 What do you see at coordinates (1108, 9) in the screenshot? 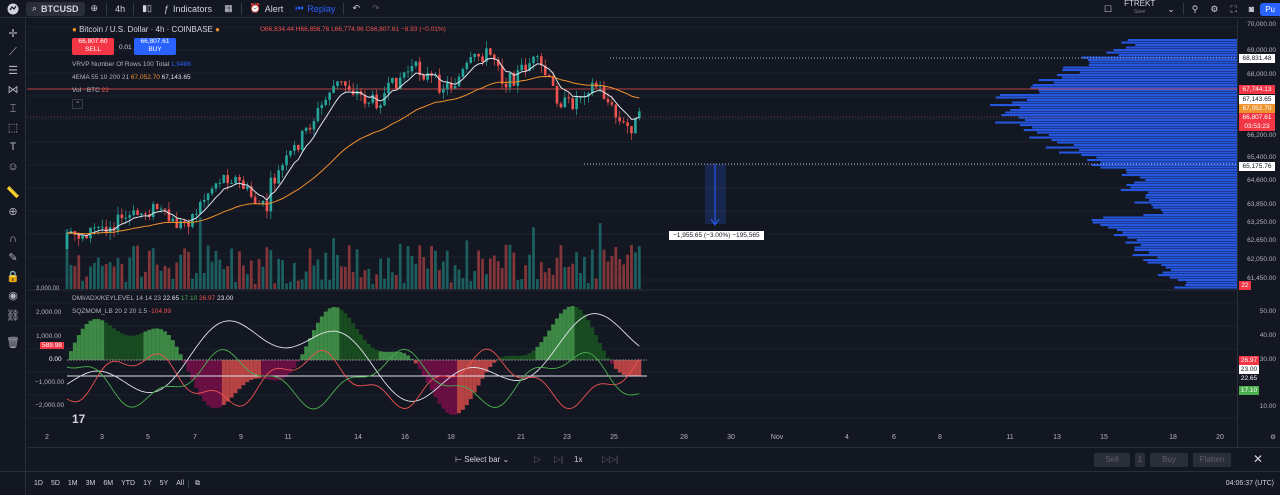
I see `fullscreen-toggle: ☐` at bounding box center [1108, 9].